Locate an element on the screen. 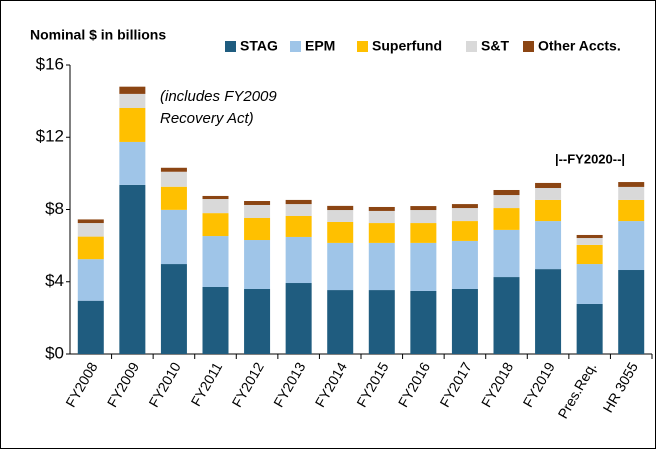  annotation: (includes FY2009 is located at coordinates (218, 96).